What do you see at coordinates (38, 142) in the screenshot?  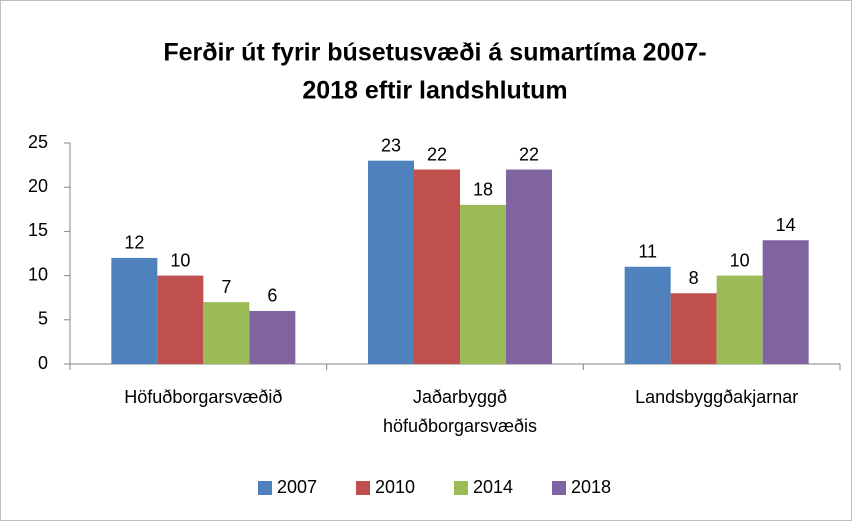 I see `y-tick-label: 25` at bounding box center [38, 142].